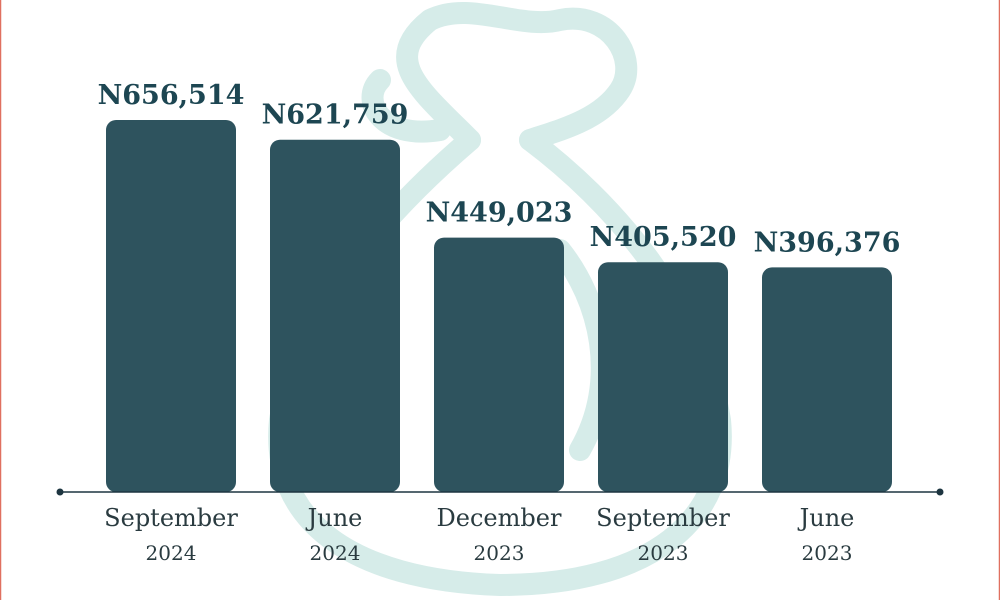 This screenshot has width=1000, height=600. I want to click on x-tick-label: June 2023, so click(826, 534).